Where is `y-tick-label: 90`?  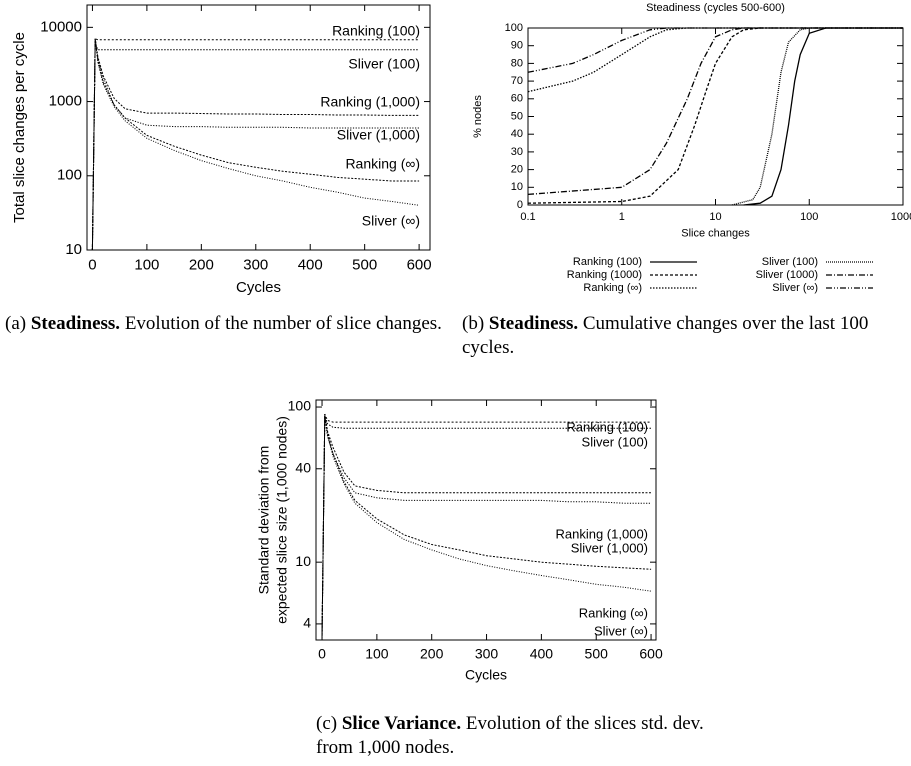 y-tick-label: 90 is located at coordinates (517, 46).